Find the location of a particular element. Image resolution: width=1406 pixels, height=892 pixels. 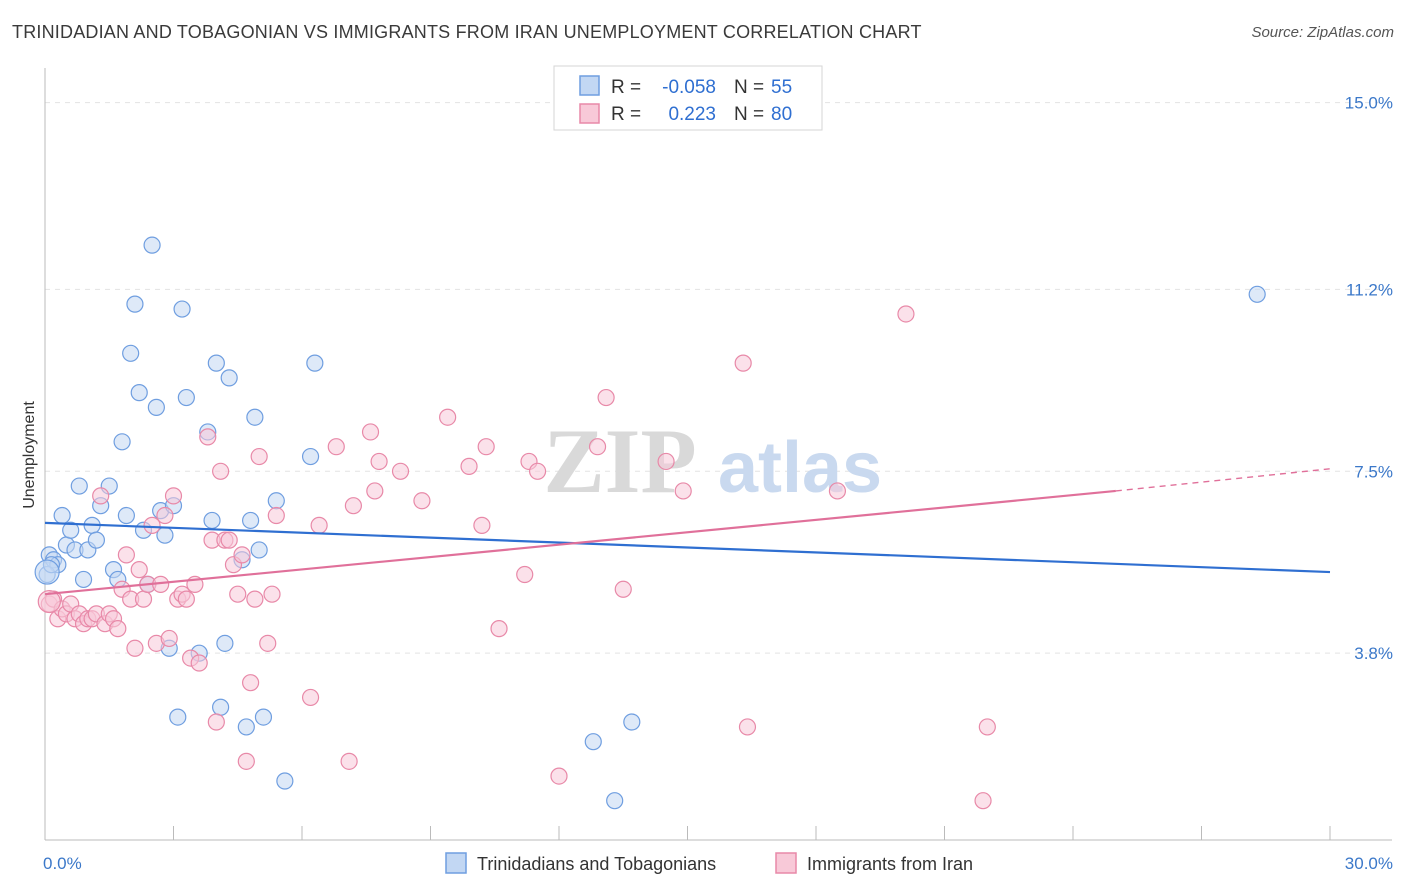

y-tick-label: 3.8% is located at coordinates (1373, 653).